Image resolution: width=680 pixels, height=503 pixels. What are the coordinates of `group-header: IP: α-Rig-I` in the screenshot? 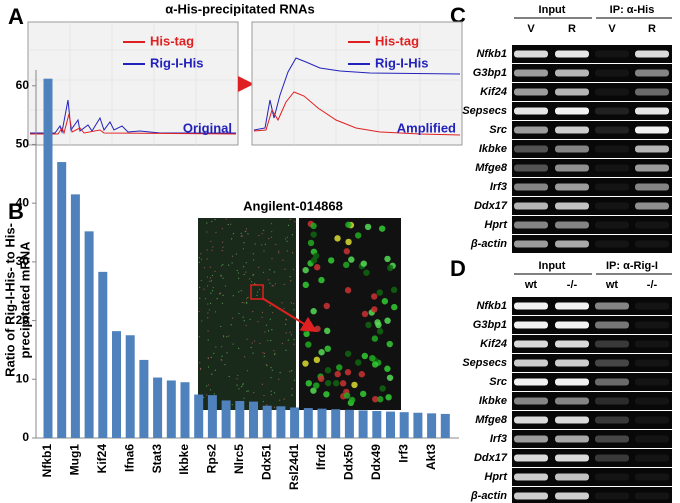 It's located at (632, 266).